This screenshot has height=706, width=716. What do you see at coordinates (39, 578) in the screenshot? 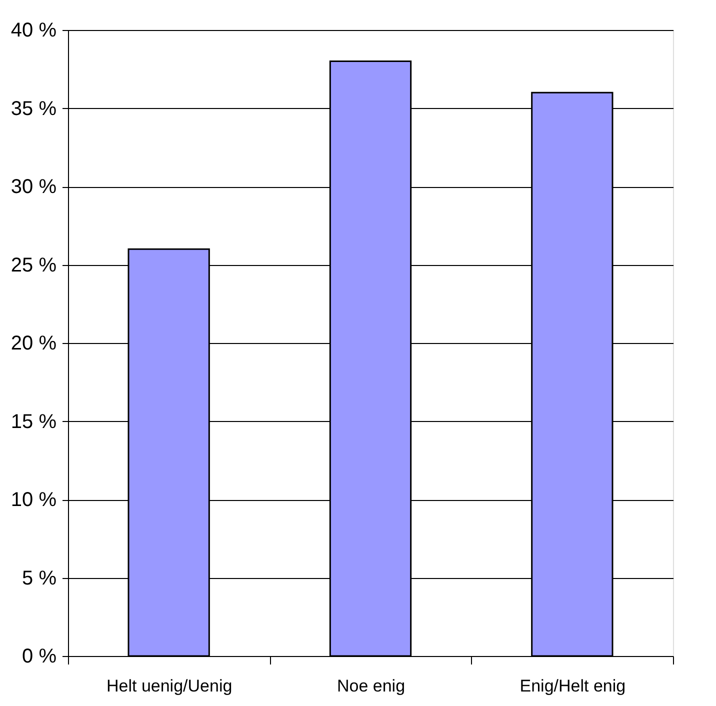
I see `y-tick-label: 5 %` at bounding box center [39, 578].